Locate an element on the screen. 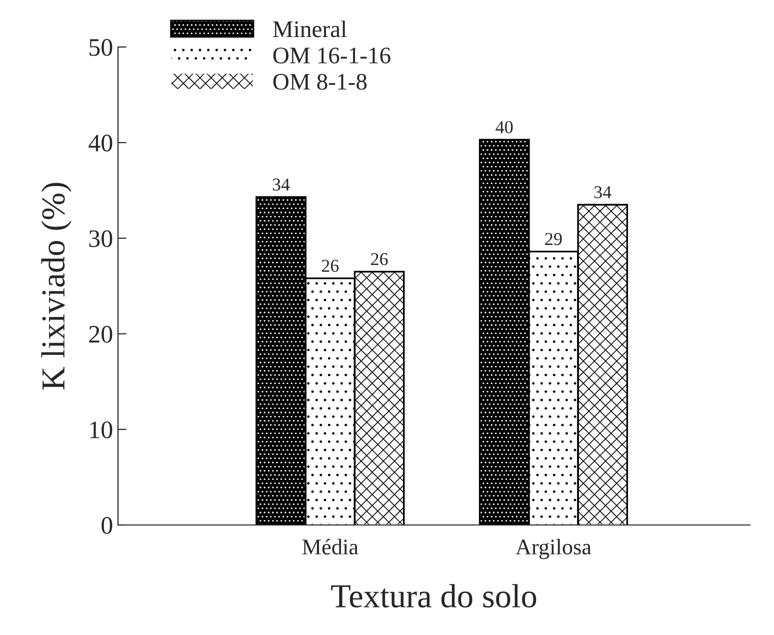 The width and height of the screenshot is (774, 635). data-label: 29 is located at coordinates (553, 239).